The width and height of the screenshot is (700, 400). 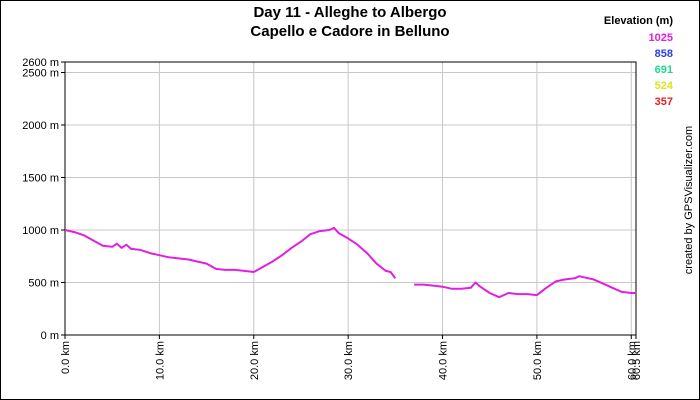 What do you see at coordinates (349, 12) in the screenshot?
I see `chart-title: Day 11 - Alleghe to Albergo` at bounding box center [349, 12].